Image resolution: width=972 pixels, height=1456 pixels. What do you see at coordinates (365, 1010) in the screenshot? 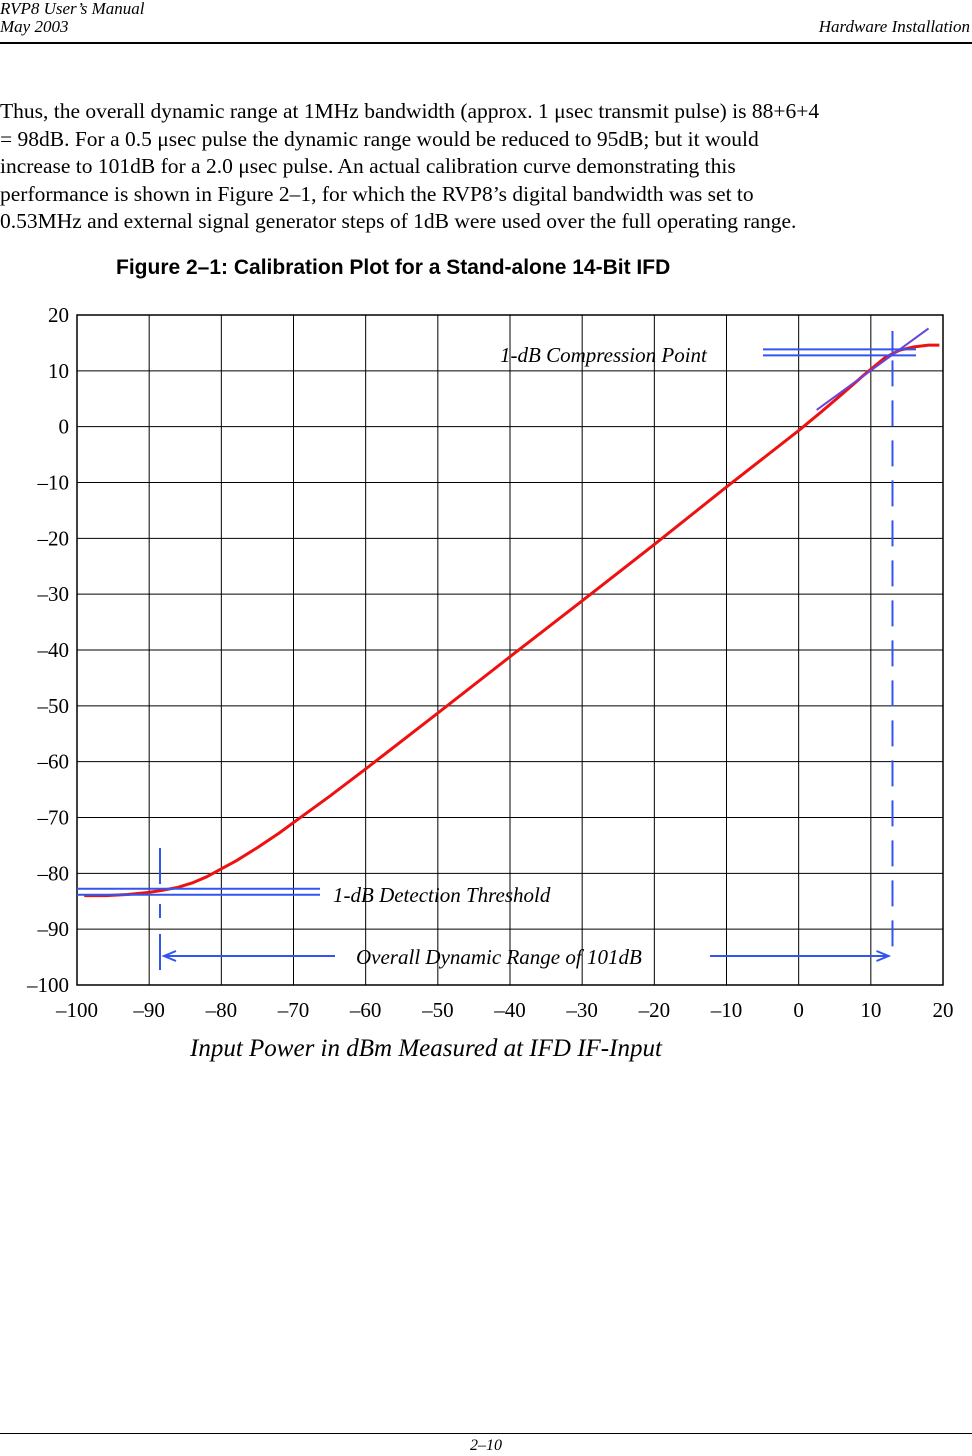
I see `x-tick-label: –60` at bounding box center [365, 1010].